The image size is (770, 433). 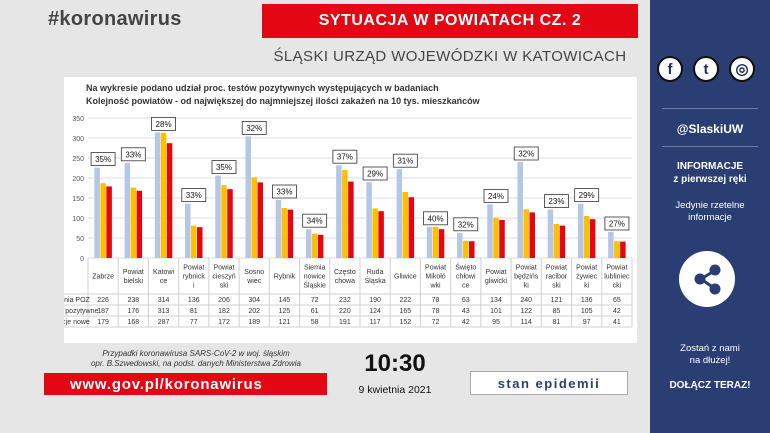 I want to click on y-tick-label: 200, so click(x=78, y=179).